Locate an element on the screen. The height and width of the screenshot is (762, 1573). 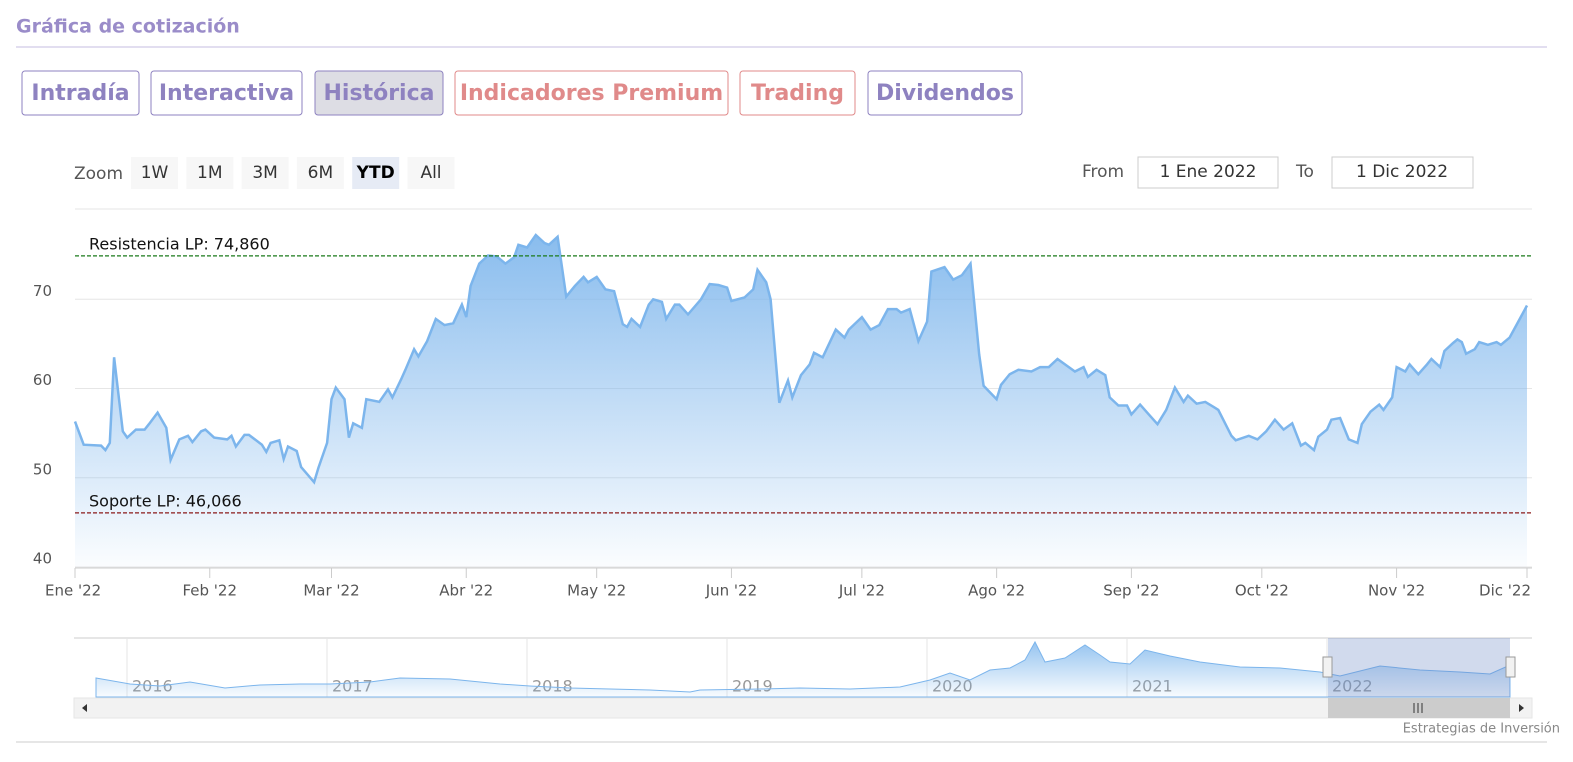
from-value: 1 Ene 2022 is located at coordinates (1208, 172).